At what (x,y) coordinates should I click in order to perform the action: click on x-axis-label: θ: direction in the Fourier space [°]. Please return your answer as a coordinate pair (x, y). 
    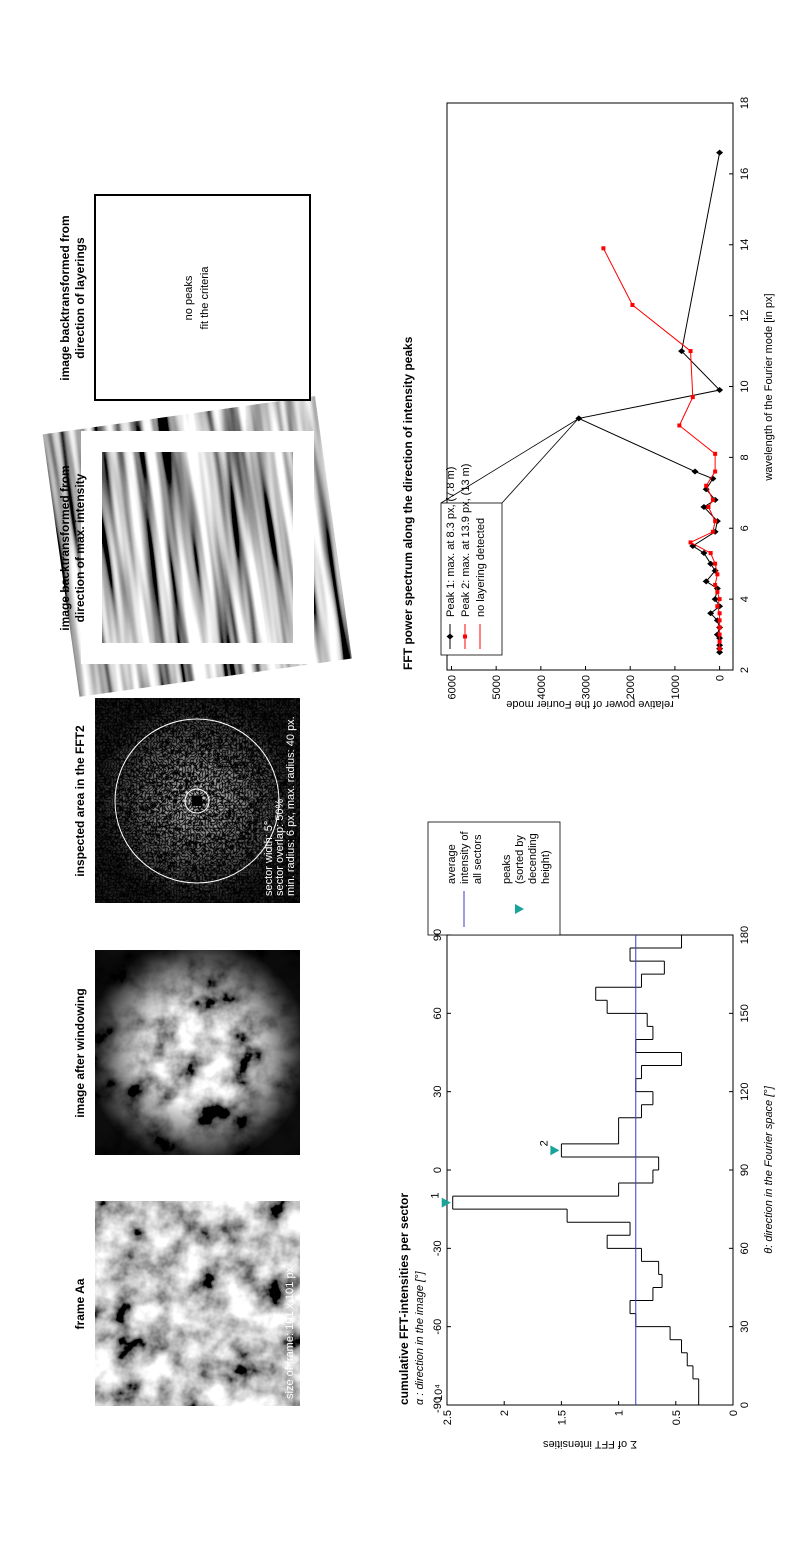
    Looking at the image, I should click on (769, 1169).